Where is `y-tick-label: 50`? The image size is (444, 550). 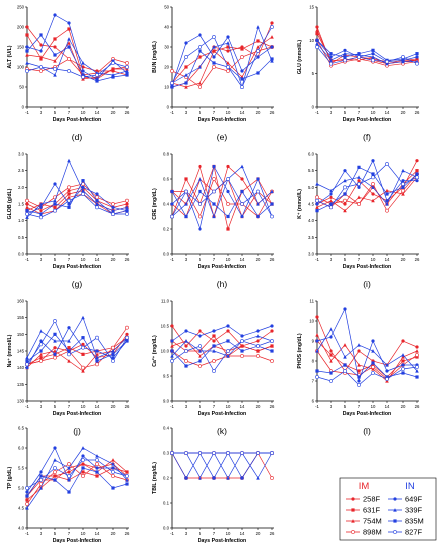
y-tick-label: 50 is located at coordinates (166, 7).